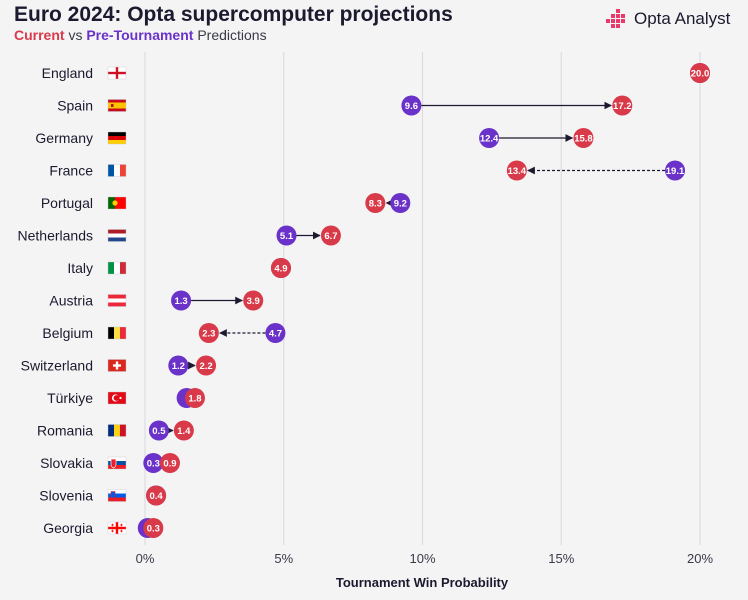 Image resolution: width=748 pixels, height=600 pixels. I want to click on current-value-label: 13.4, so click(517, 171).